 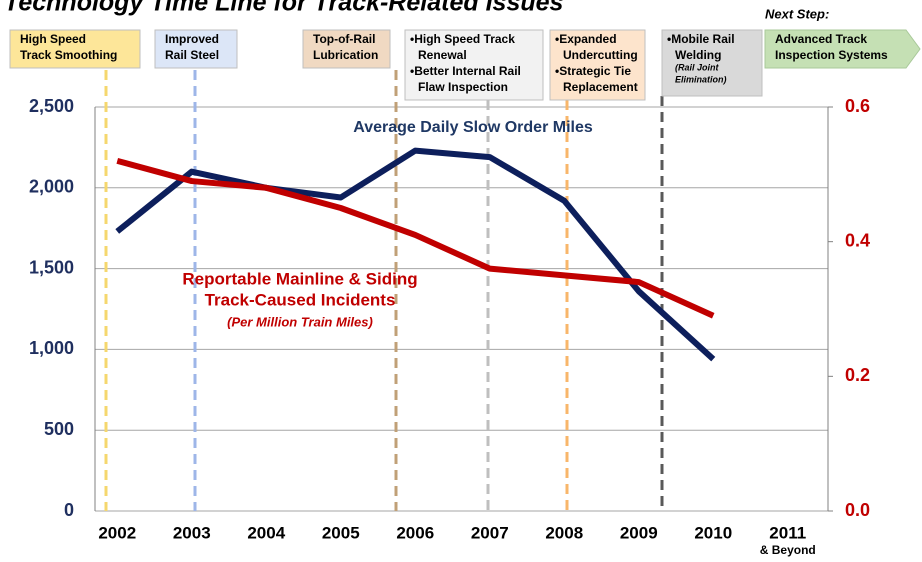 I want to click on box-note: (Rail Joint, so click(x=697, y=67).